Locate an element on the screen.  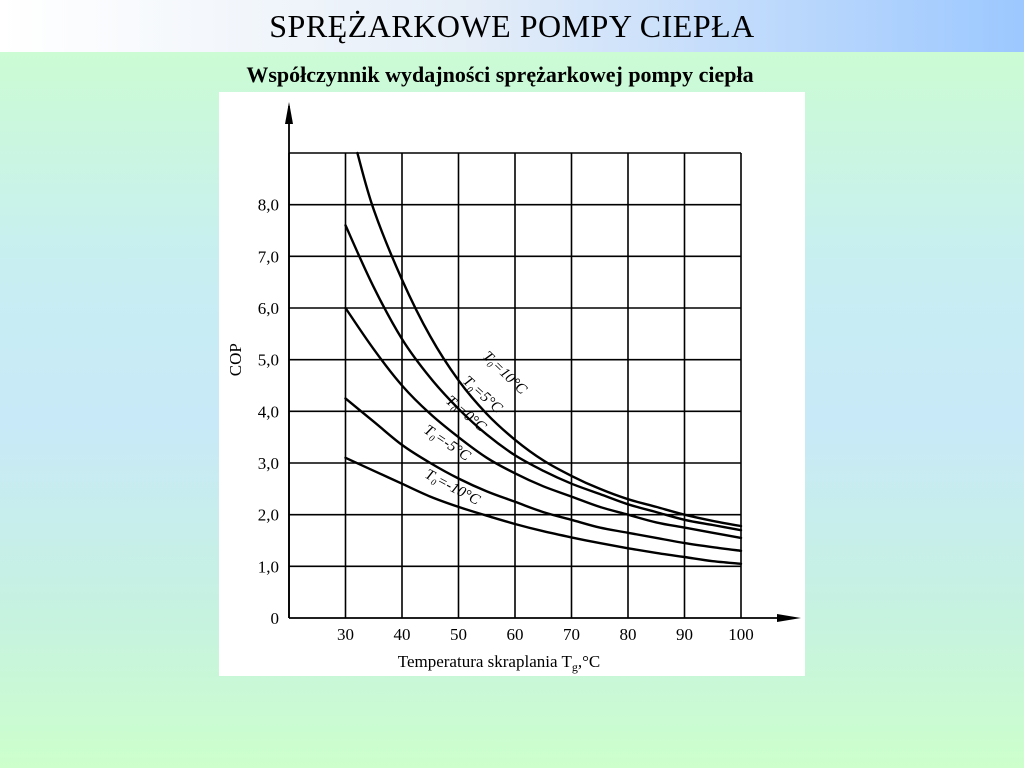
x-tick-label: 30 is located at coordinates (345, 634).